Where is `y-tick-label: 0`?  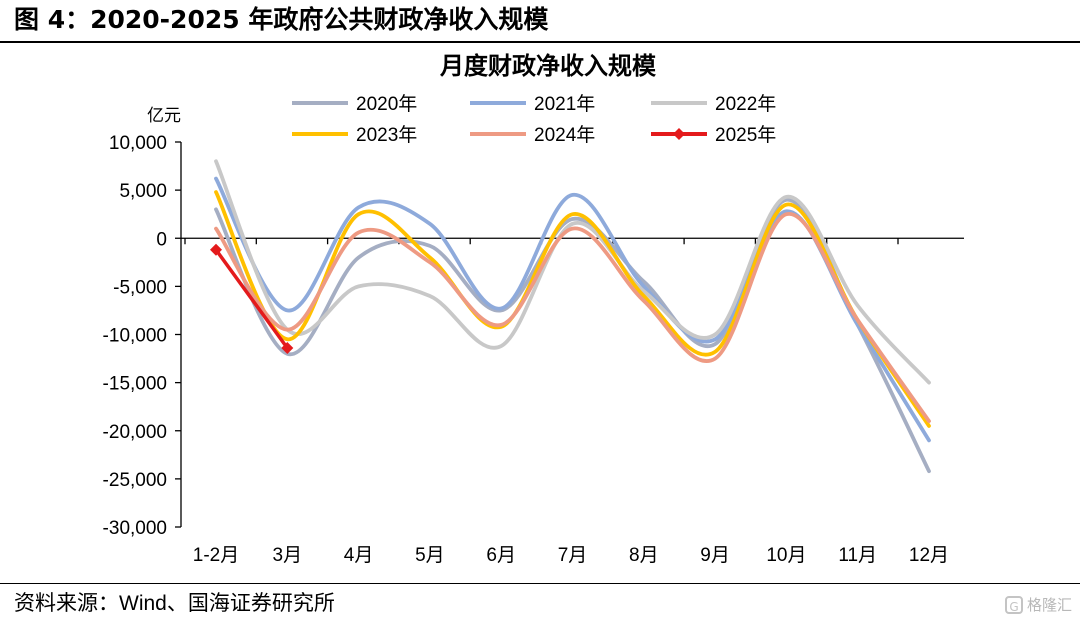 y-tick-label: 0 is located at coordinates (161, 239).